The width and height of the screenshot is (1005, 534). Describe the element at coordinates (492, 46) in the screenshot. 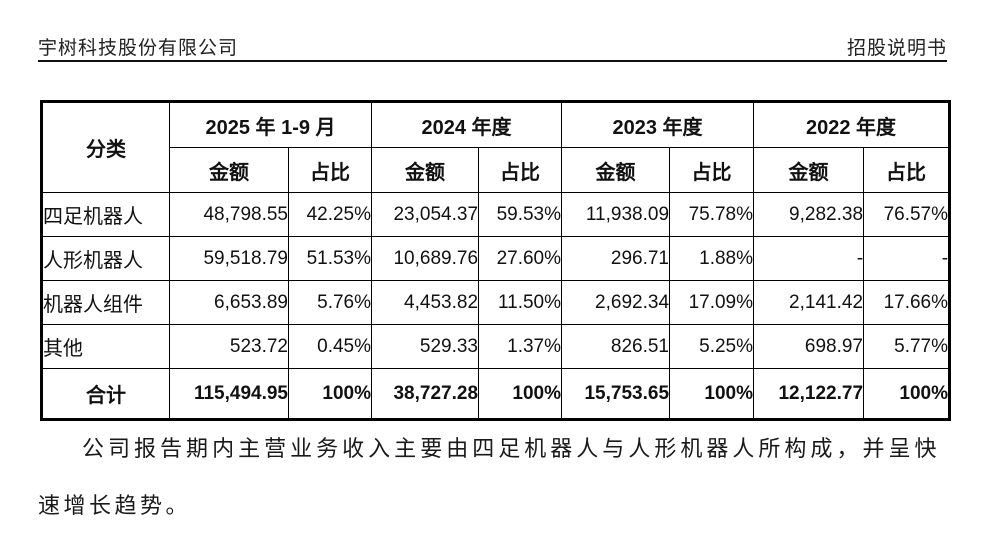

I see `page-header: 宇树科技股份有限公司 招股说明书` at that location.